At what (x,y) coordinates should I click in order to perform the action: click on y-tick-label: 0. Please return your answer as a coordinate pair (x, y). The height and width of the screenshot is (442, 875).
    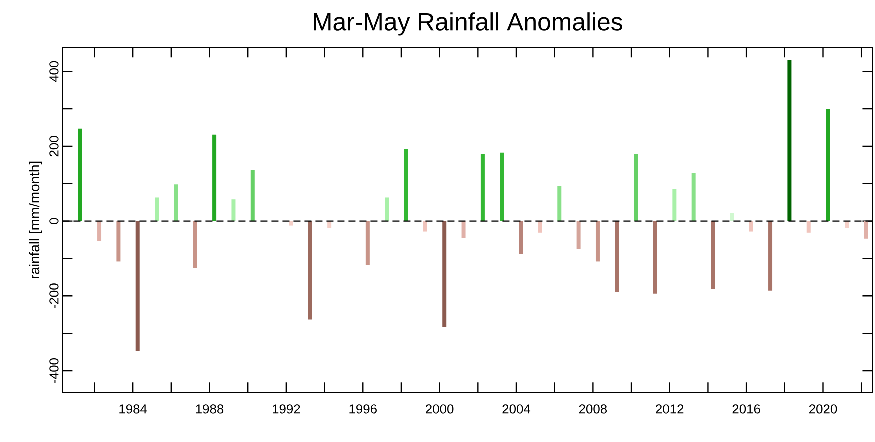
    Looking at the image, I should click on (54, 221).